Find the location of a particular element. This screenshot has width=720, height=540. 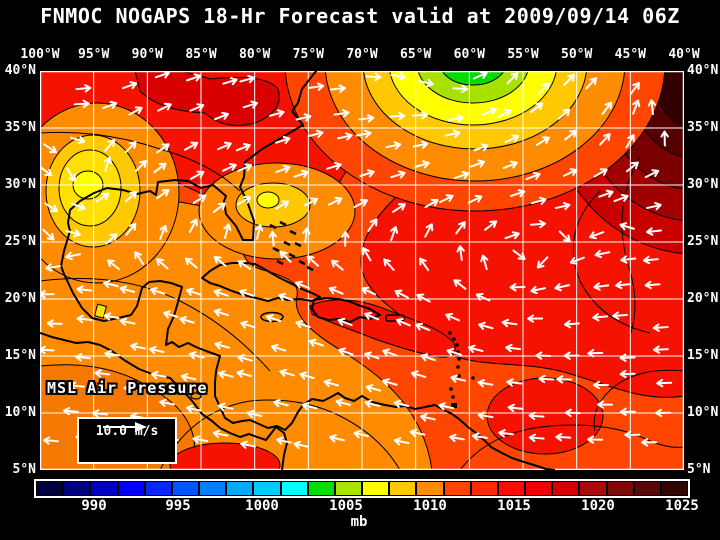

colorbar-tick-label: 1025 is located at coordinates (682, 506).